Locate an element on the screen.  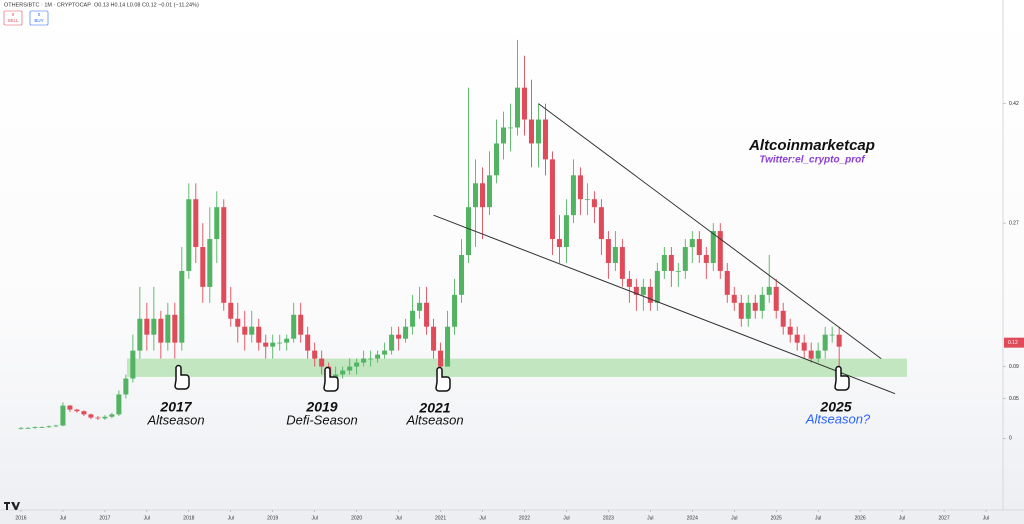
hand-icons is located at coordinates (512, 378).